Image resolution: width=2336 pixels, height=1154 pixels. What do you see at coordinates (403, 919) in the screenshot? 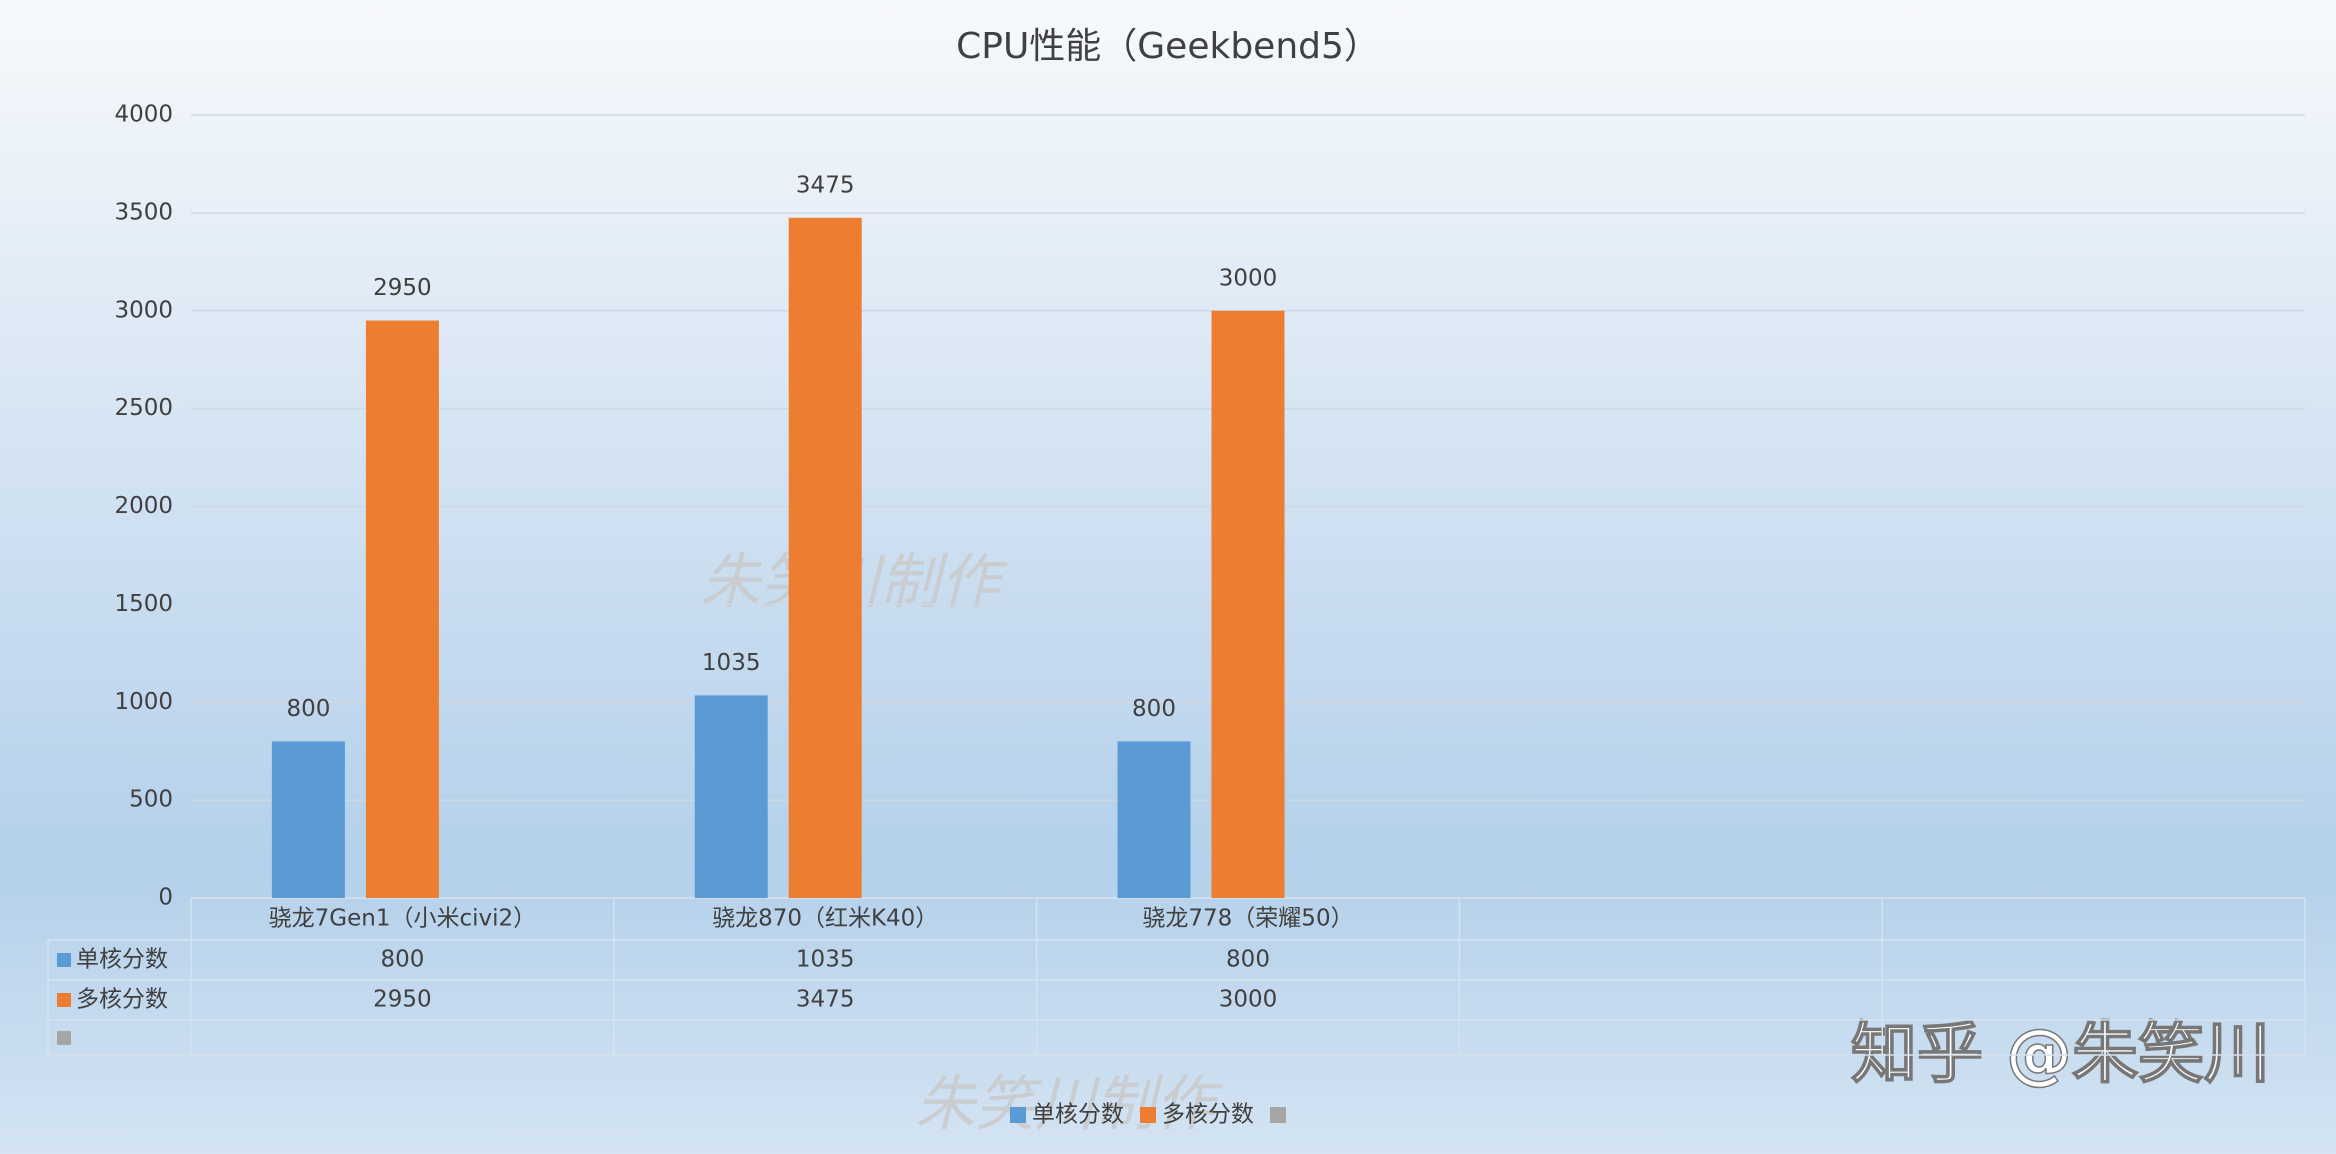
I see `x-tick-label: 骁龙7Gen1（小米civi2）` at bounding box center [403, 919].